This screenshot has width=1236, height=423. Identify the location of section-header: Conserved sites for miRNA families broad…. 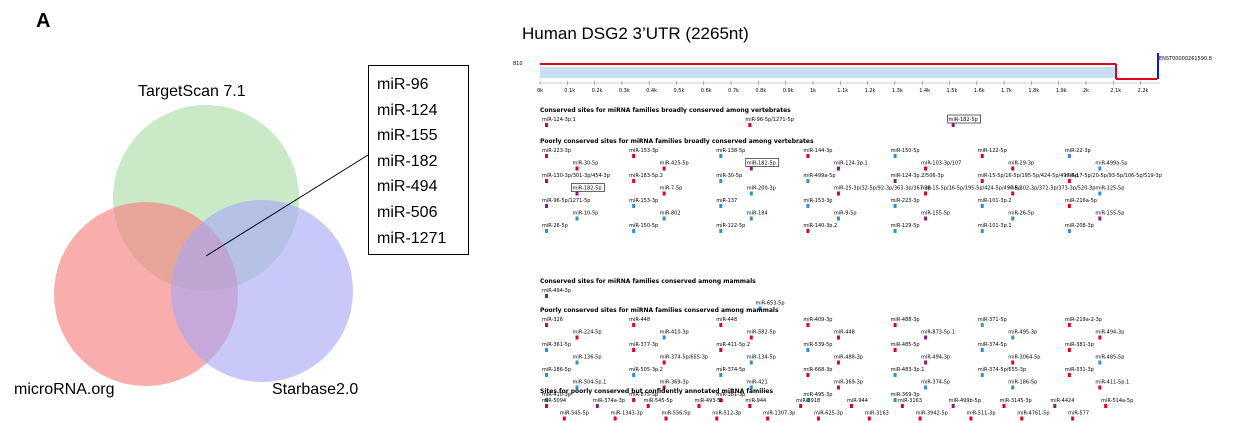
(665, 110).